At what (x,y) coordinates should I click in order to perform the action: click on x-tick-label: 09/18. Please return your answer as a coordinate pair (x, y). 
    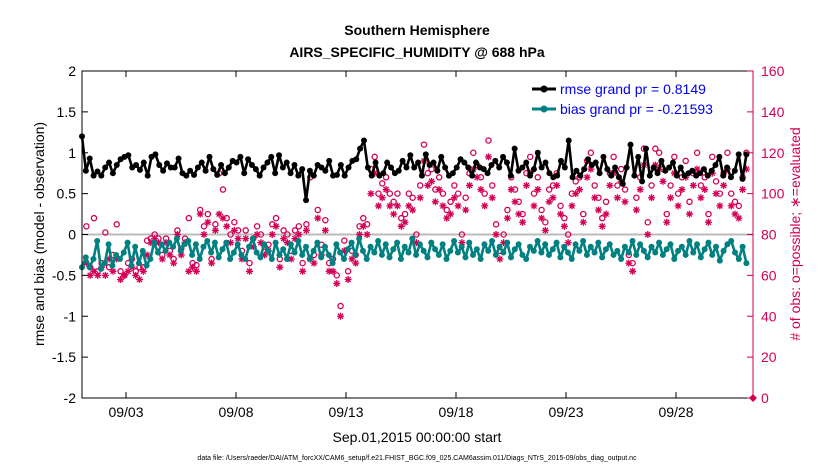
    Looking at the image, I should click on (455, 412).